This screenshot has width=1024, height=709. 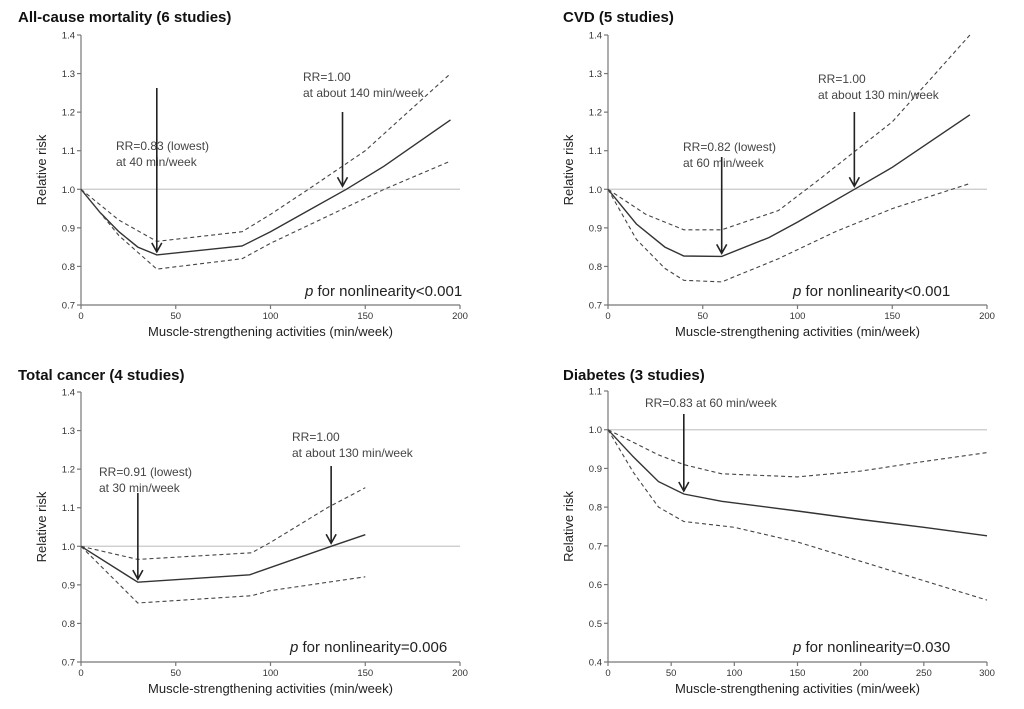 What do you see at coordinates (595, 624) in the screenshot?
I see `y-tick-label: 0.5` at bounding box center [595, 624].